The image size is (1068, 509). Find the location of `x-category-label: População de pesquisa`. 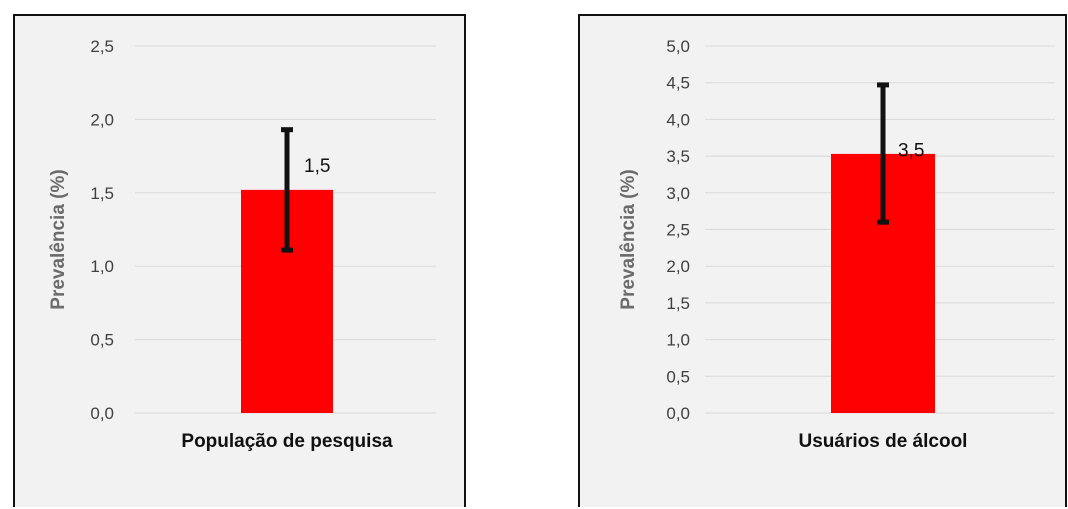

x-category-label: População de pesquisa is located at coordinates (287, 441).